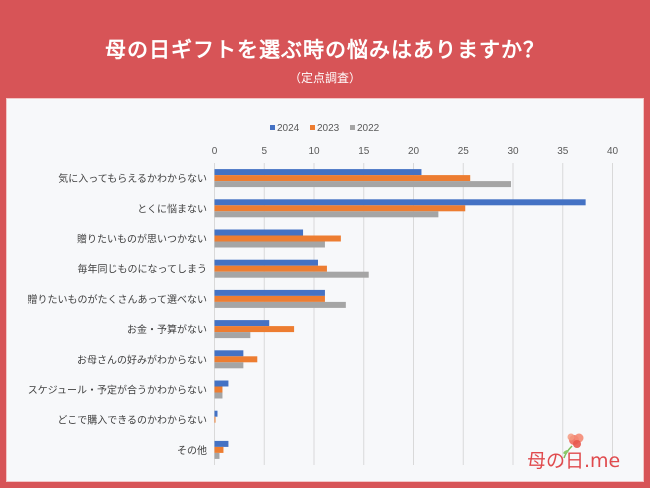 The width and height of the screenshot is (650, 488). What do you see at coordinates (117, 390) in the screenshot?
I see `category-label: スケジュール・予定が合うかわからない` at bounding box center [117, 390].